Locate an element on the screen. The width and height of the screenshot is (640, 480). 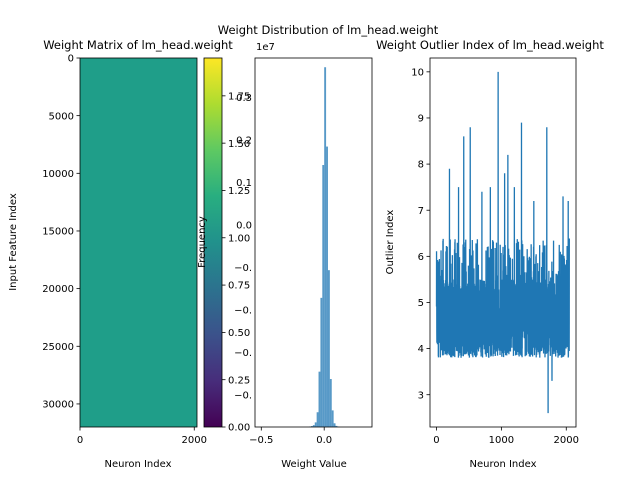
histogram-ylabel: Frequency is located at coordinates (202, 242).